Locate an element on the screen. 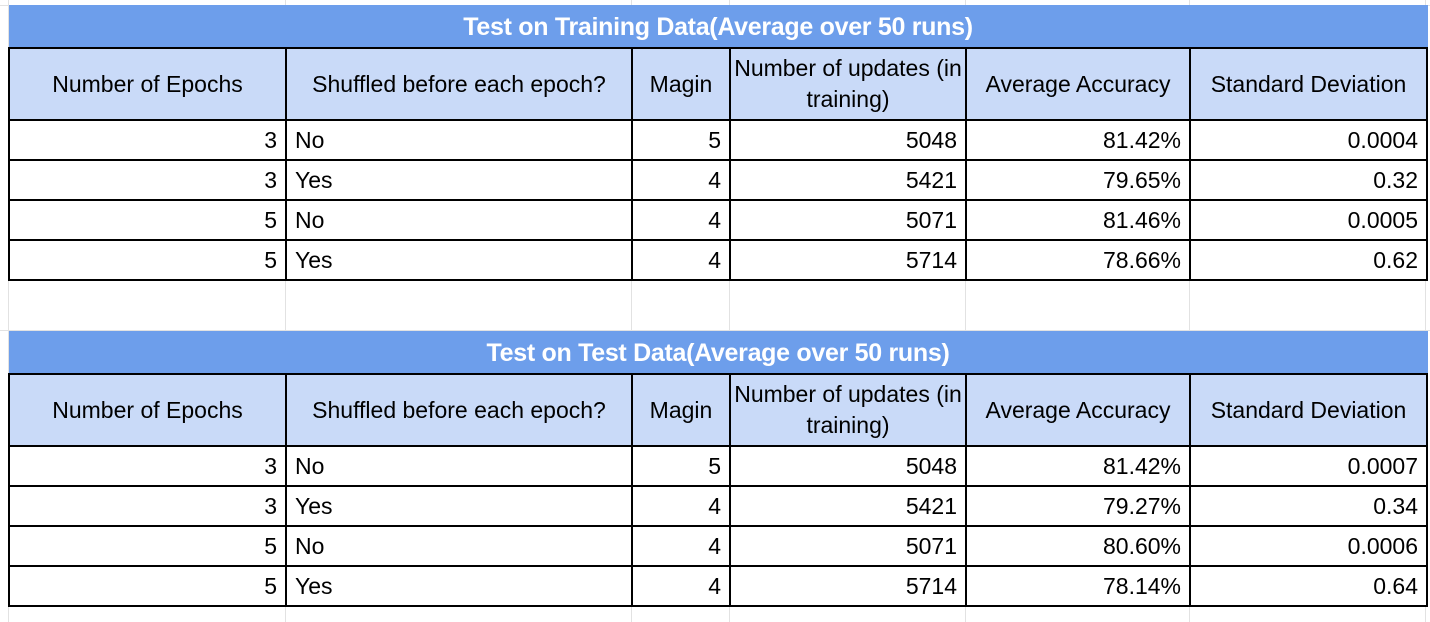 This screenshot has width=1430, height=622. table-row: 5 Yes 4 5714 78.14% 0.64 is located at coordinates (718, 586).